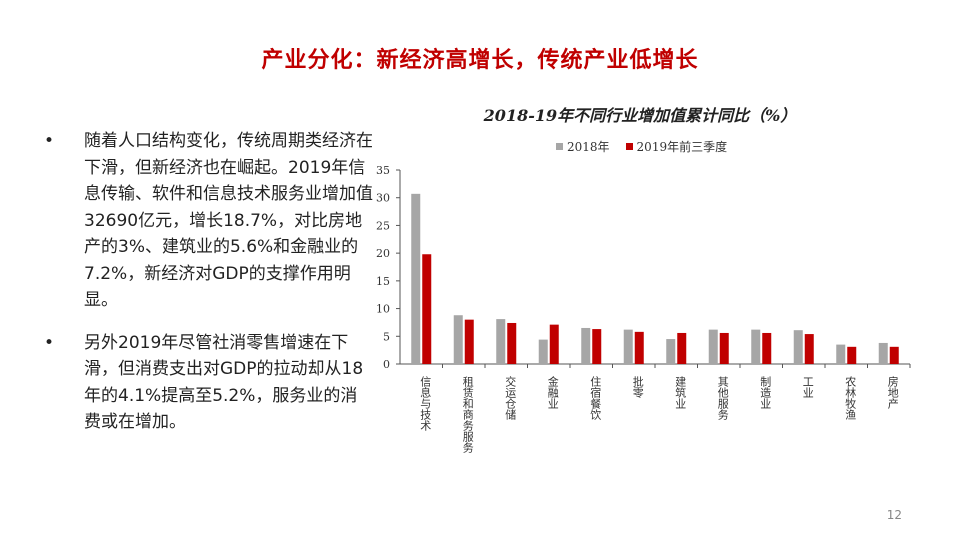  What do you see at coordinates (383, 225) in the screenshot?
I see `y-tick-label: 25` at bounding box center [383, 225].